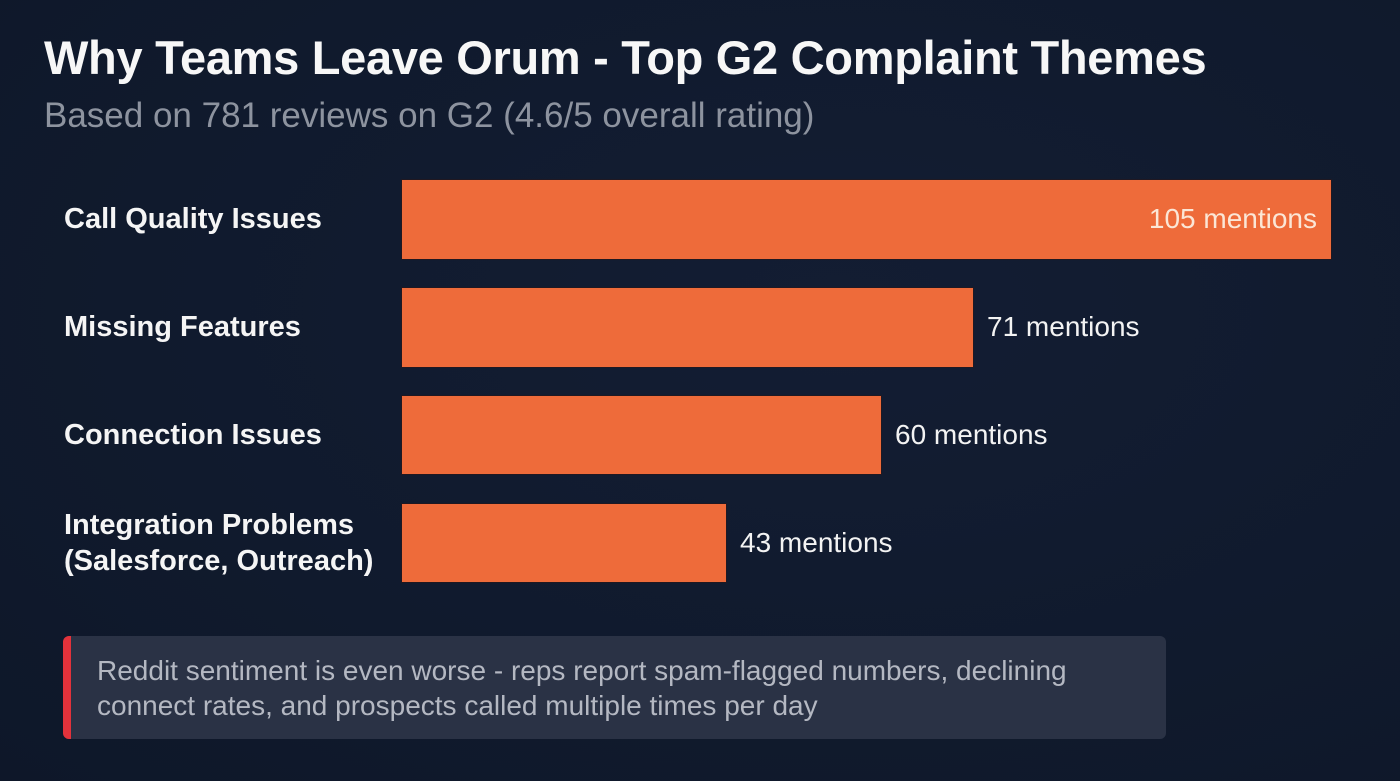 This screenshot has height=781, width=1400. What do you see at coordinates (193, 219) in the screenshot?
I see `bar-label: Call Quality Issues` at bounding box center [193, 219].